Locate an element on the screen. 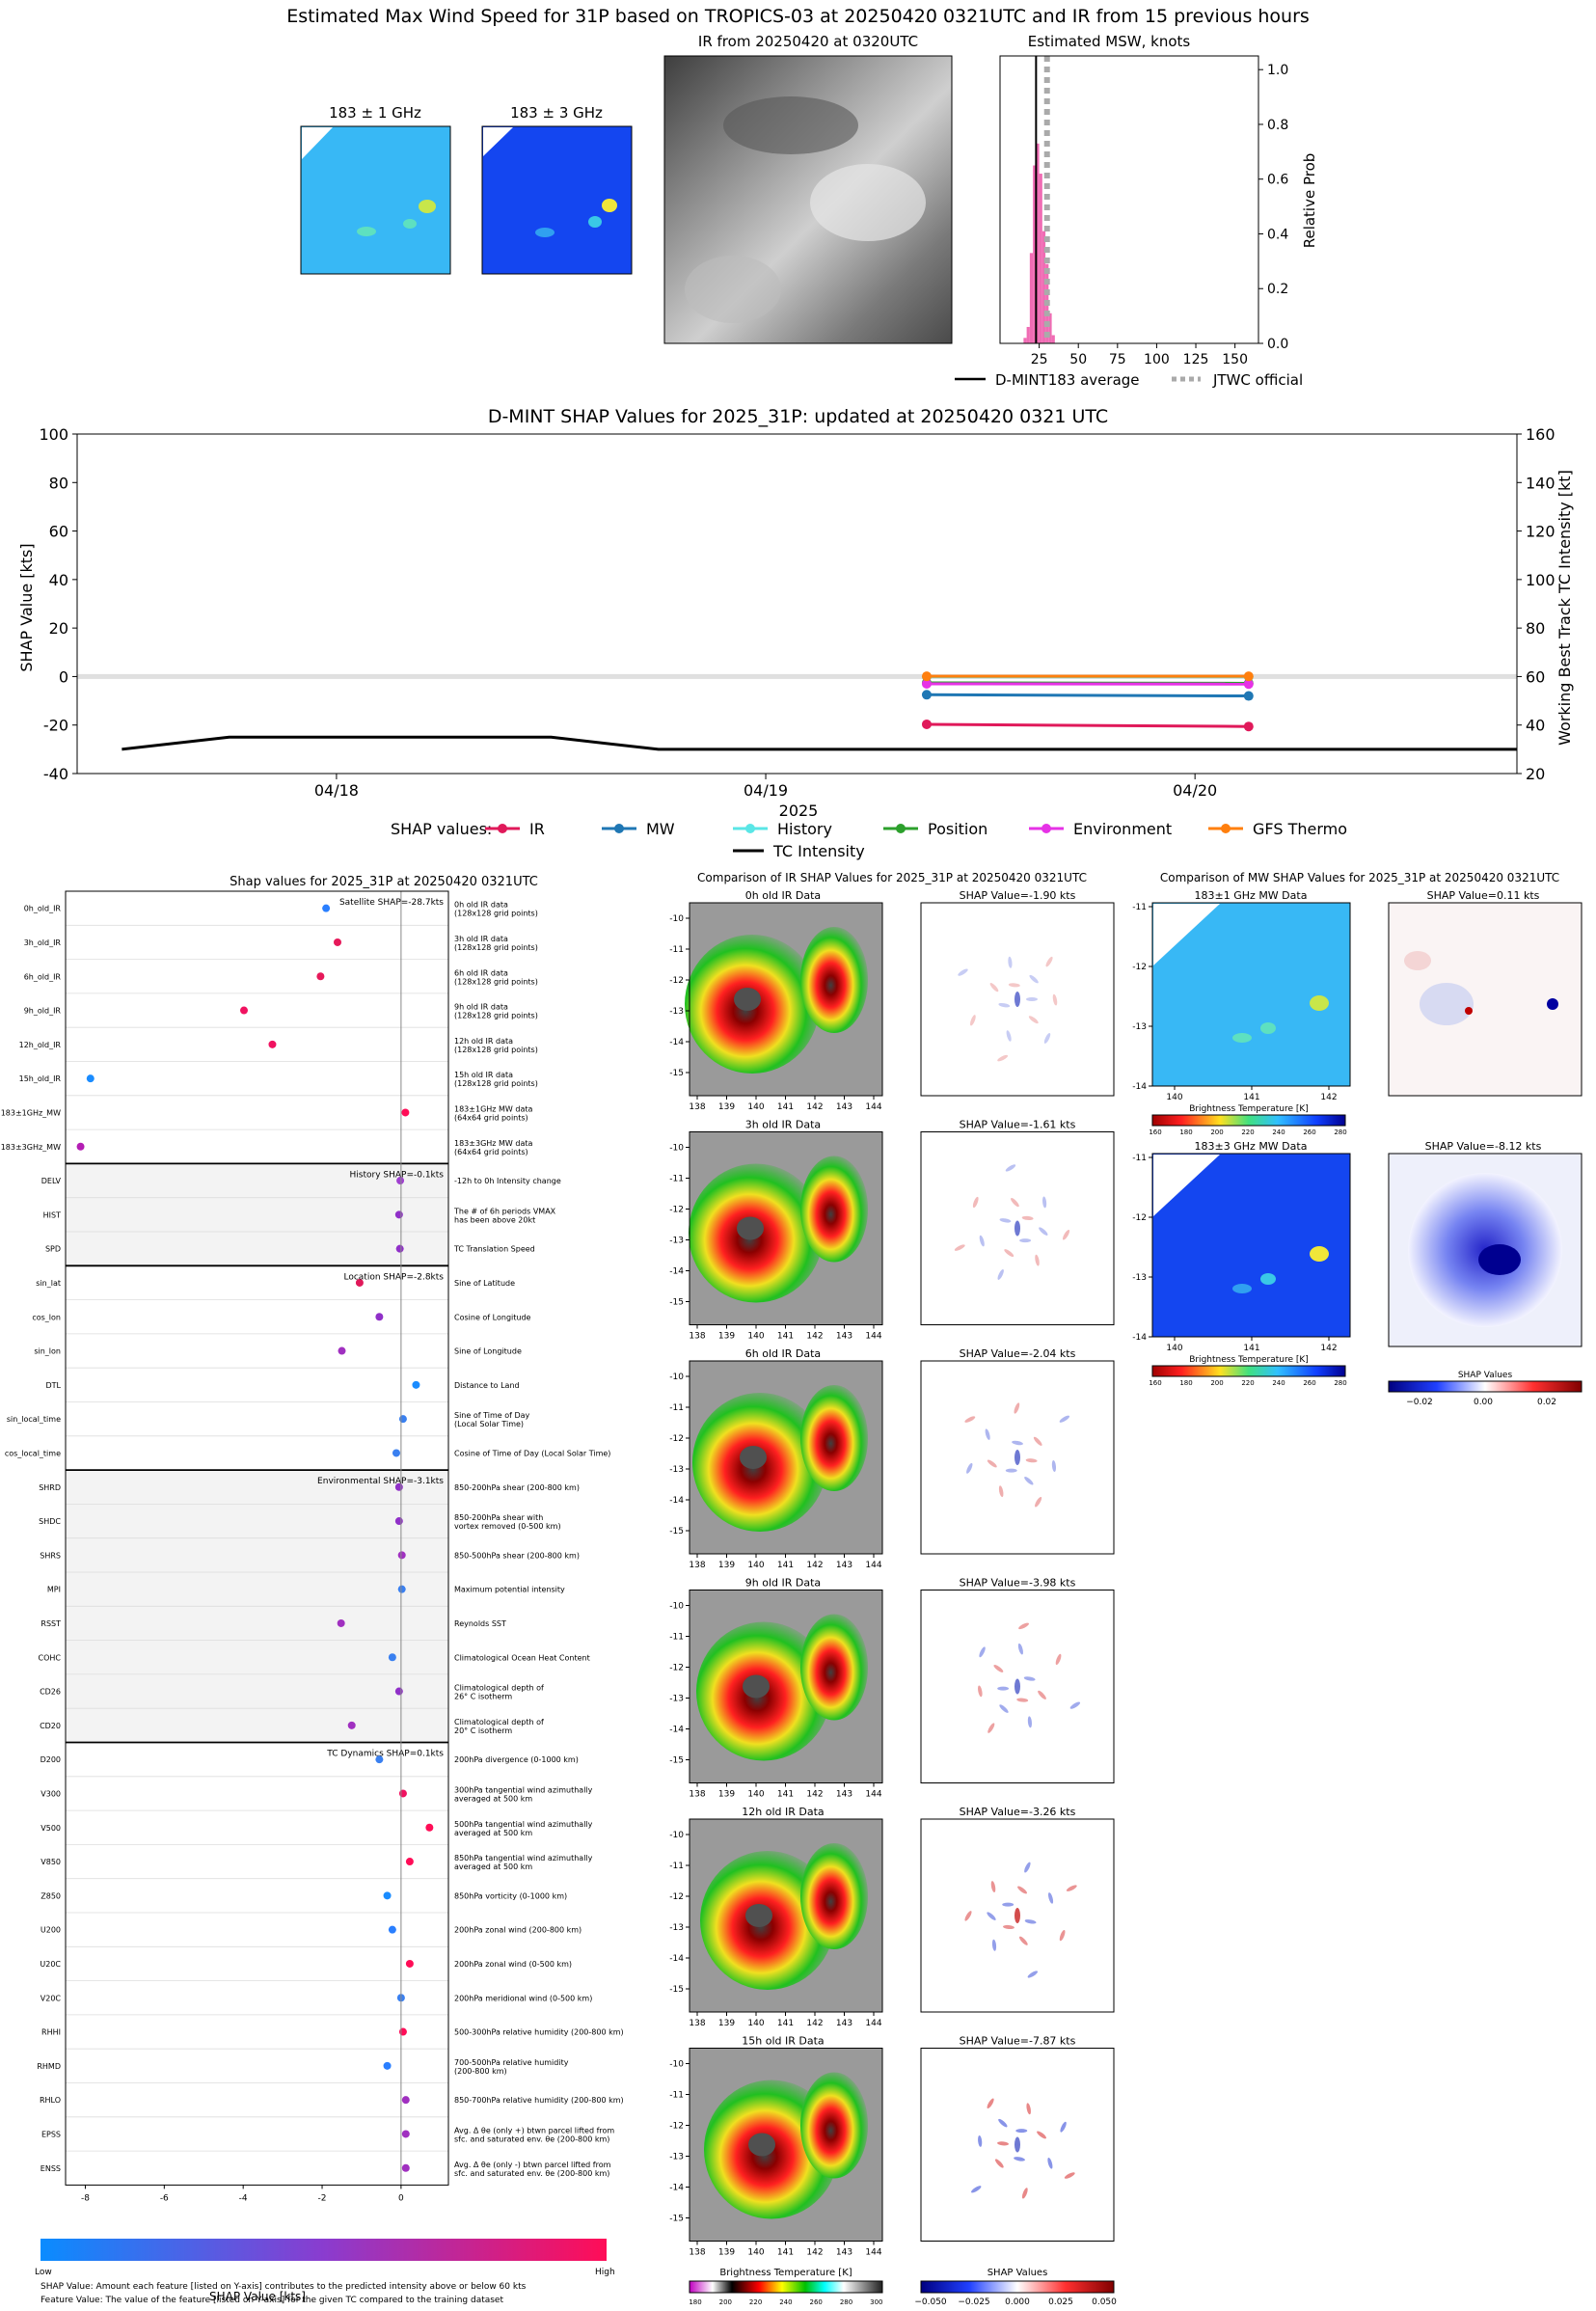 This screenshot has height=2311, width=1596. bee-feature-desc: 500hPa tangential wind azimuthally is located at coordinates (523, 1824).